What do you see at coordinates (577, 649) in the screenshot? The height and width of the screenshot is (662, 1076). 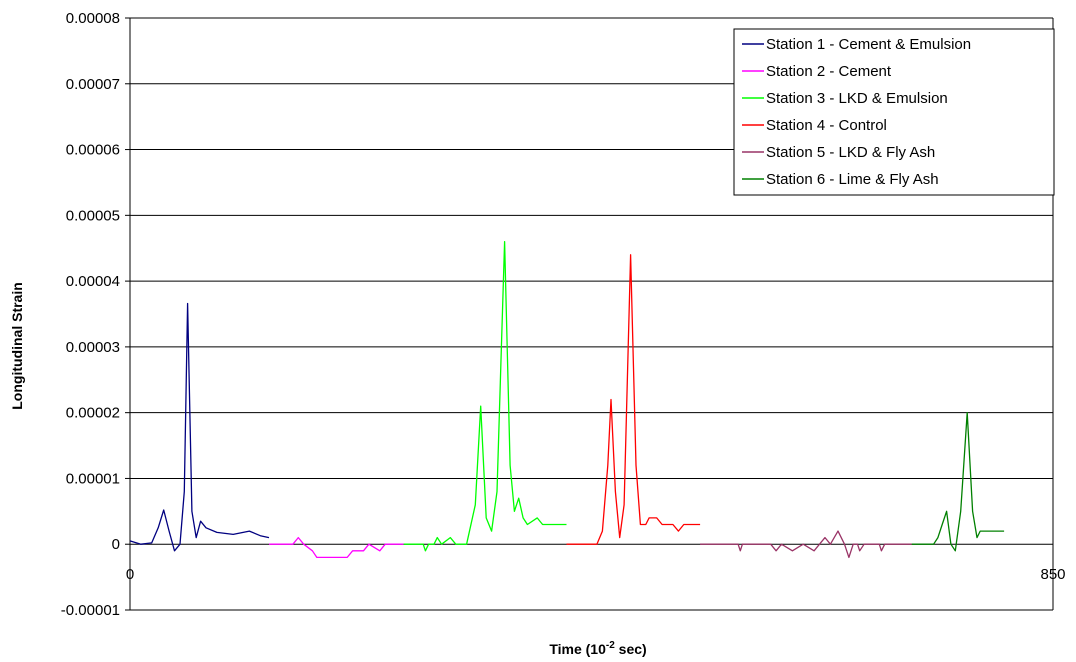 I see `x-axis-title-main: Time (10` at bounding box center [577, 649].